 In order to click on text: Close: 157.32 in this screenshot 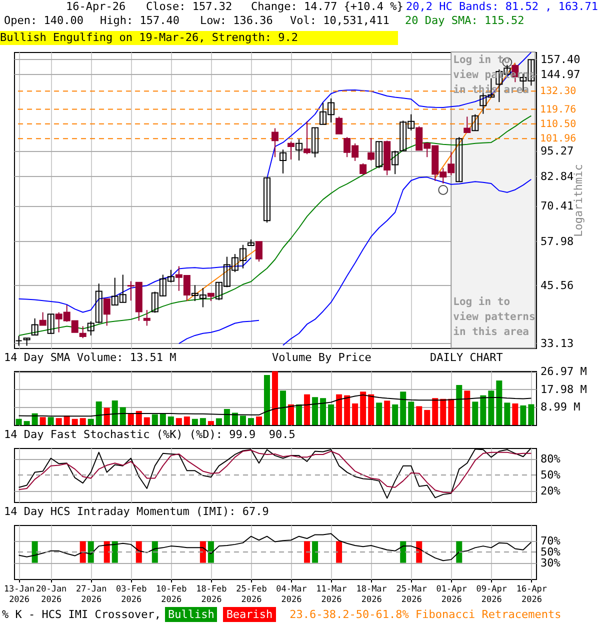, I will do `click(190, 7)`.